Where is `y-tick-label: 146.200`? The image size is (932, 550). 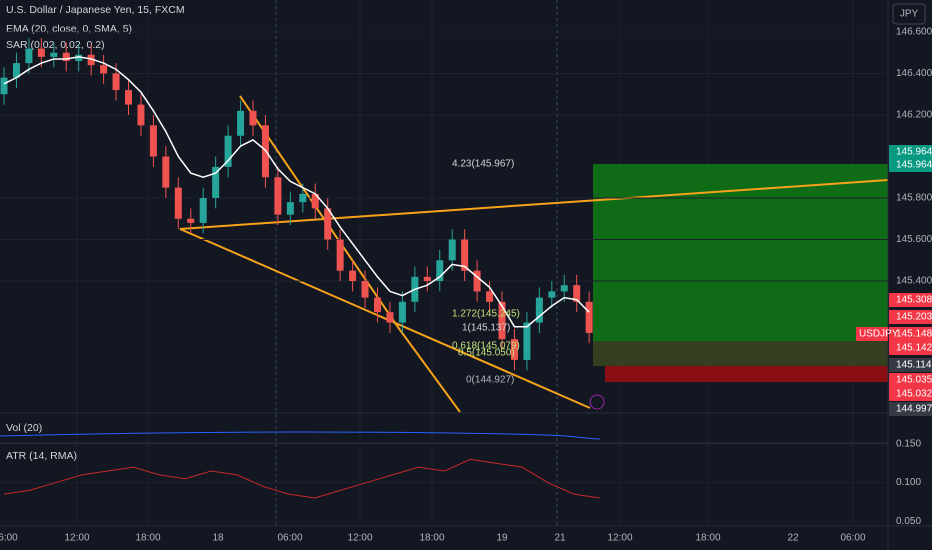
y-tick-label: 146.200 is located at coordinates (914, 115).